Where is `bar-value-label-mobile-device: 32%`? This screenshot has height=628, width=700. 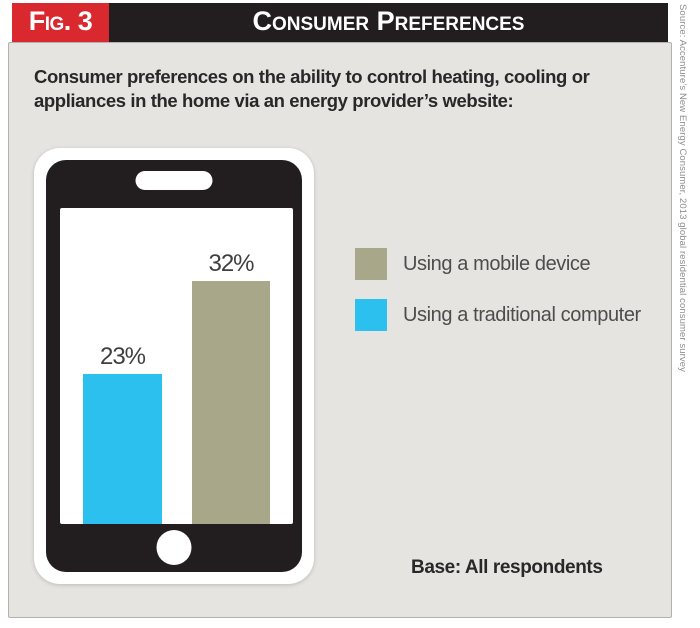
bar-value-label-mobile-device: 32% is located at coordinates (231, 263).